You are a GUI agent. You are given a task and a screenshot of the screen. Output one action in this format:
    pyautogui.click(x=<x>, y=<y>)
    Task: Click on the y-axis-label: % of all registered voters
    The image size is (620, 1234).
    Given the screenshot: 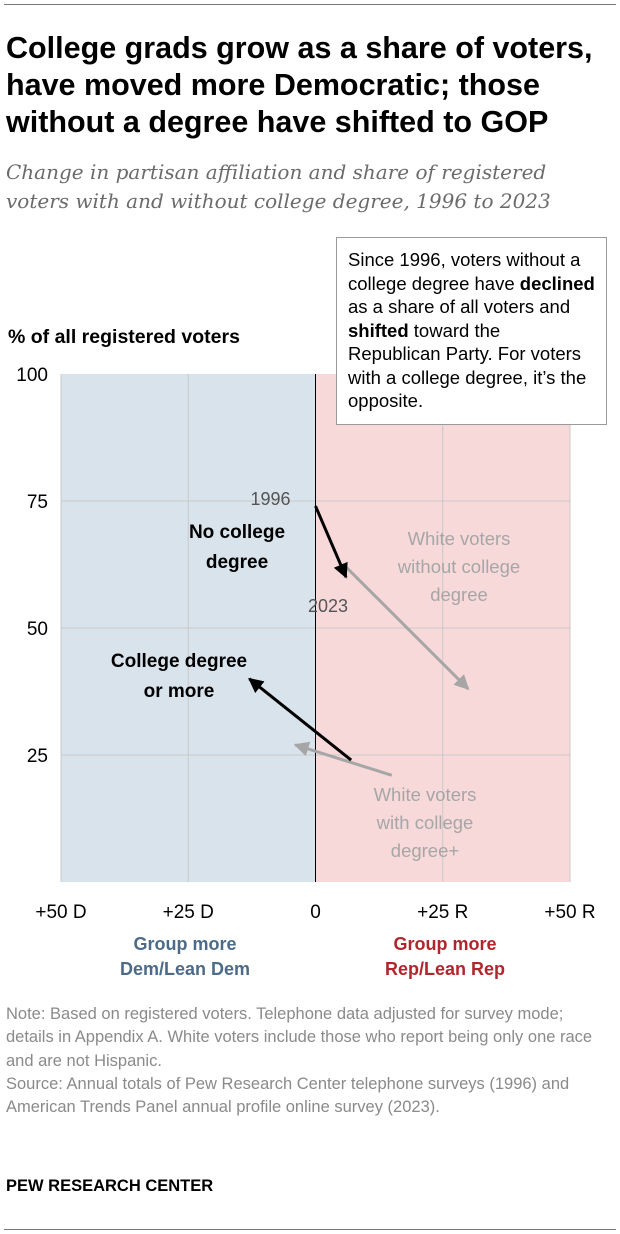 What is the action you would take?
    pyautogui.click(x=124, y=337)
    